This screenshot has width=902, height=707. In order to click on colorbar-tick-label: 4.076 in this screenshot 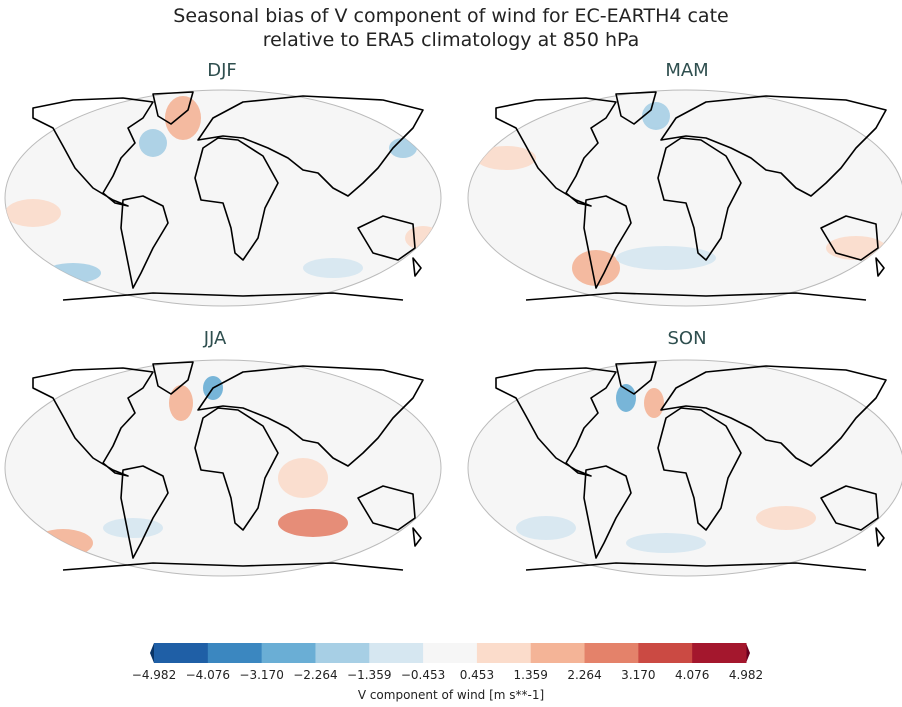, I will do `click(692, 675)`.